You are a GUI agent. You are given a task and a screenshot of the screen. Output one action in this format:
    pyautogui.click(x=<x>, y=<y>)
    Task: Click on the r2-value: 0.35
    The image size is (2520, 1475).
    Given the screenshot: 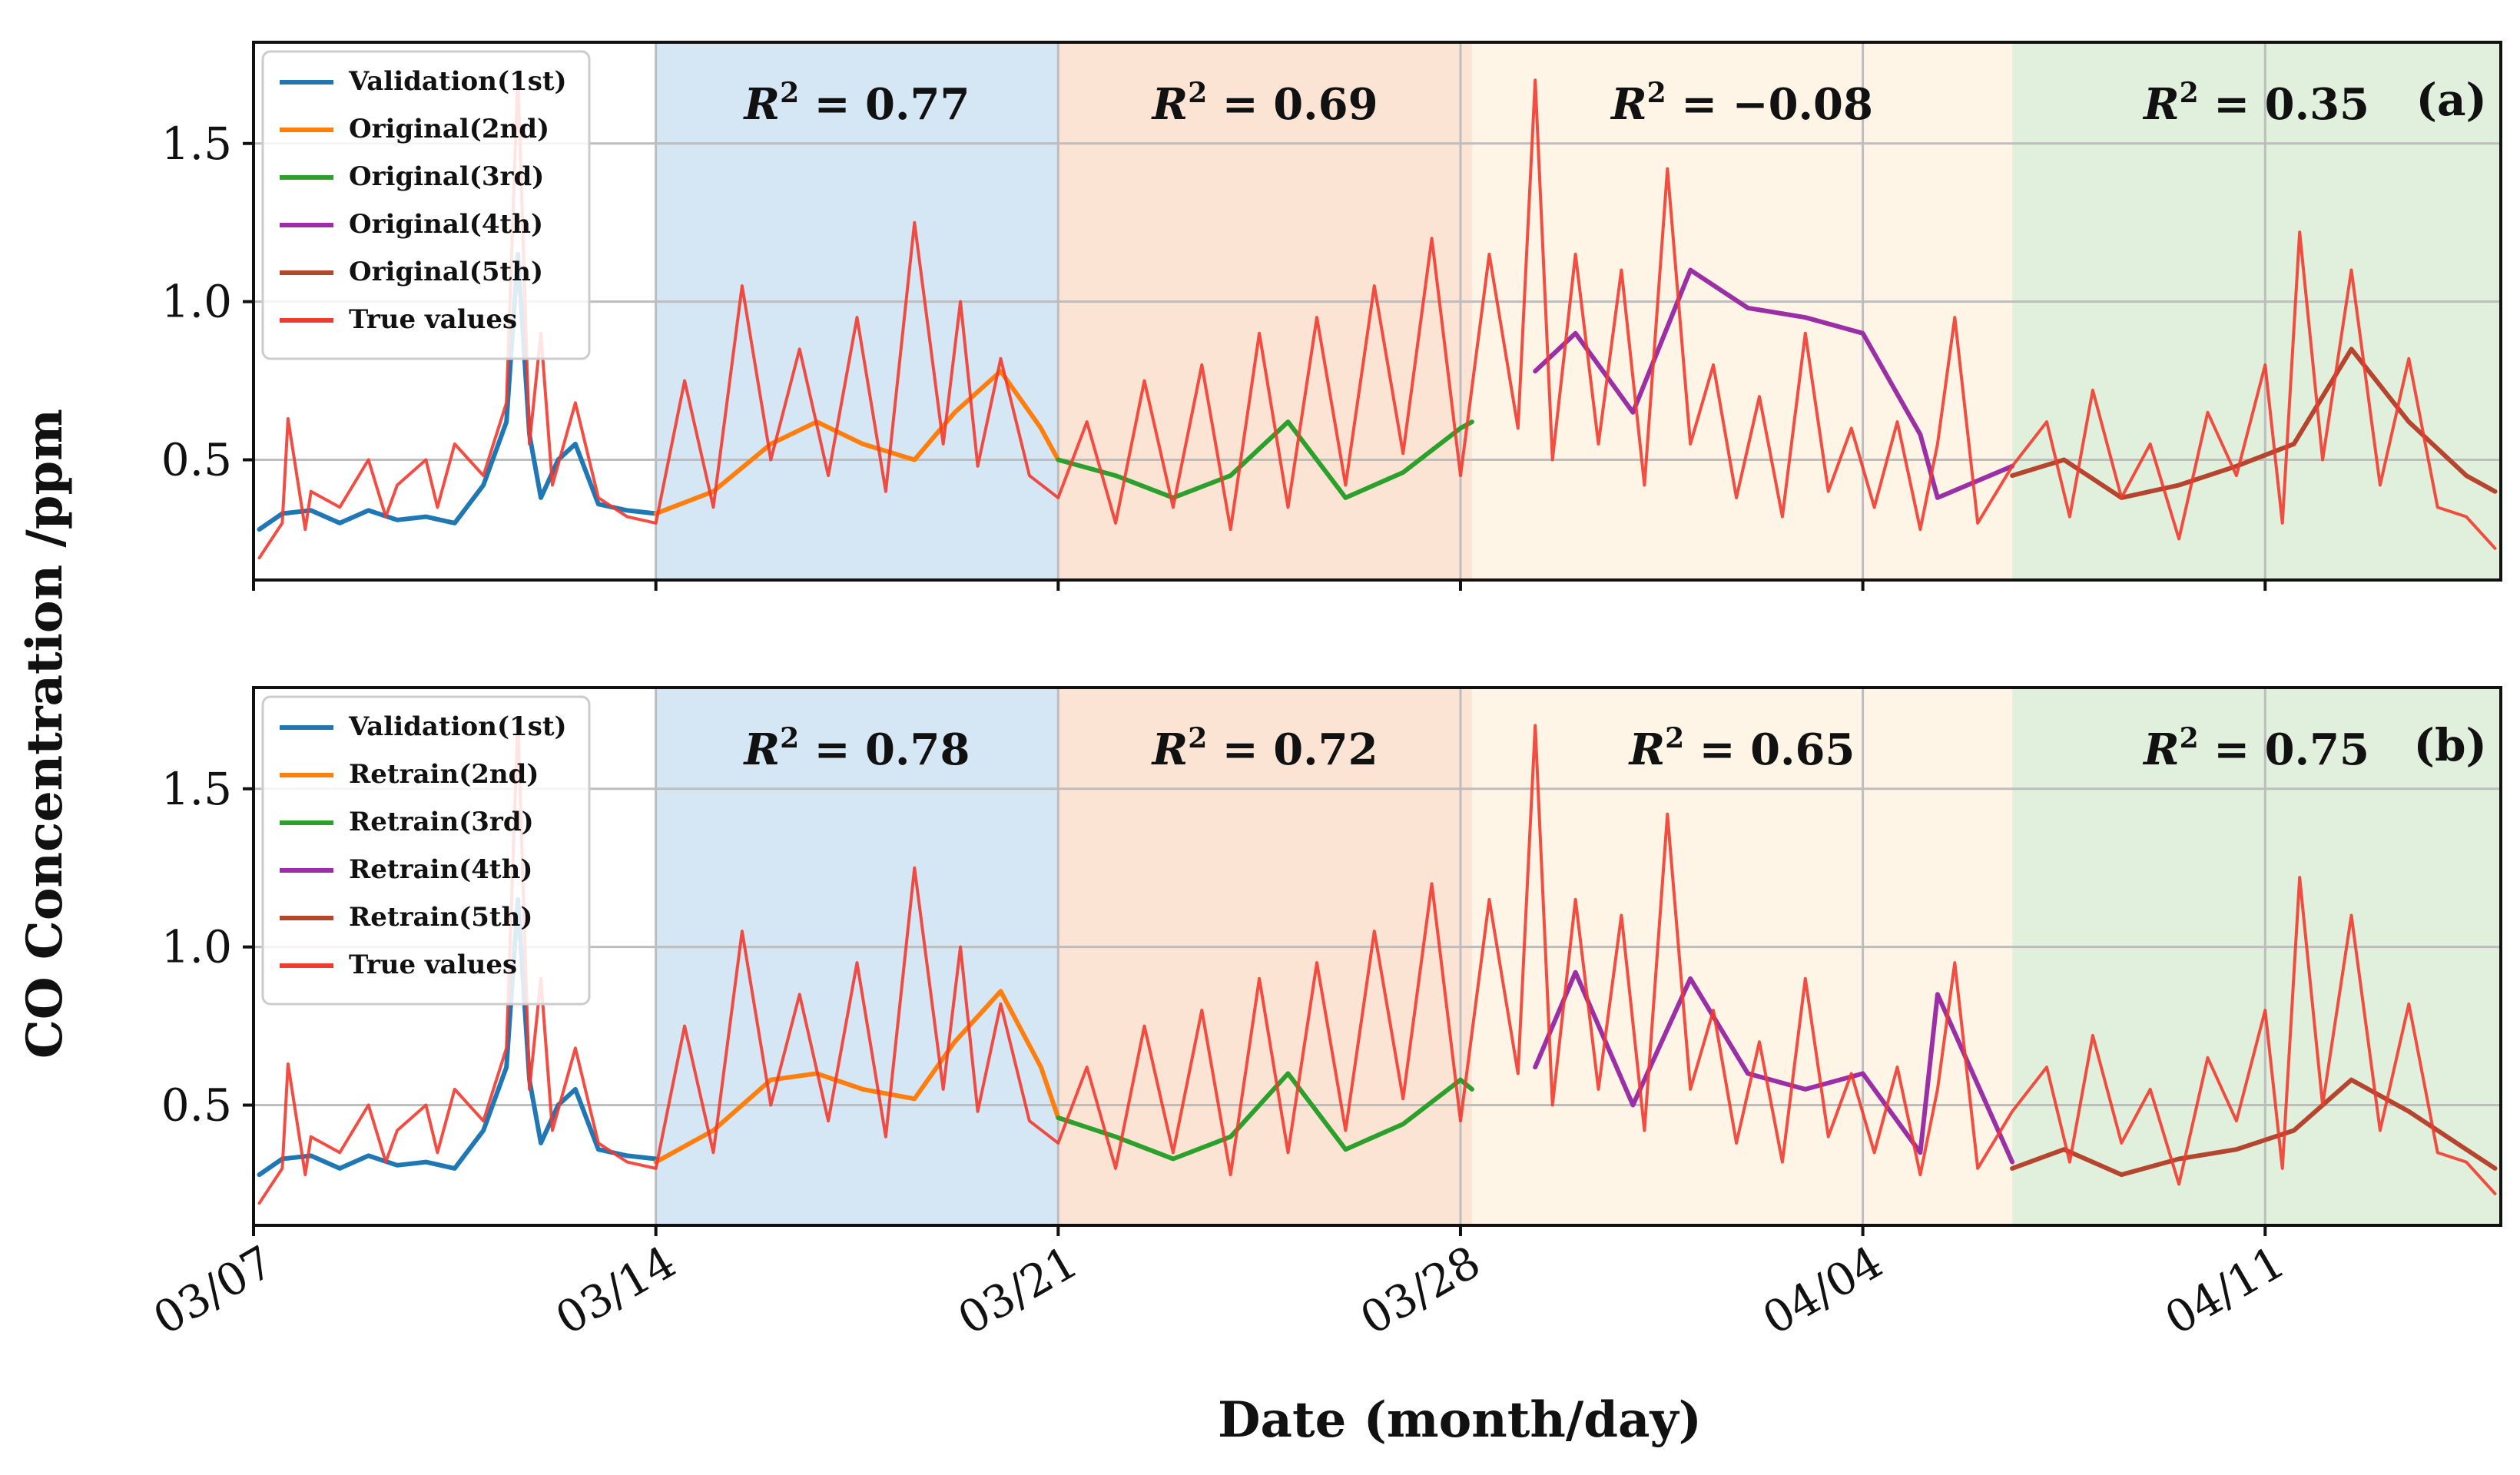 What is the action you would take?
    pyautogui.click(x=2317, y=104)
    